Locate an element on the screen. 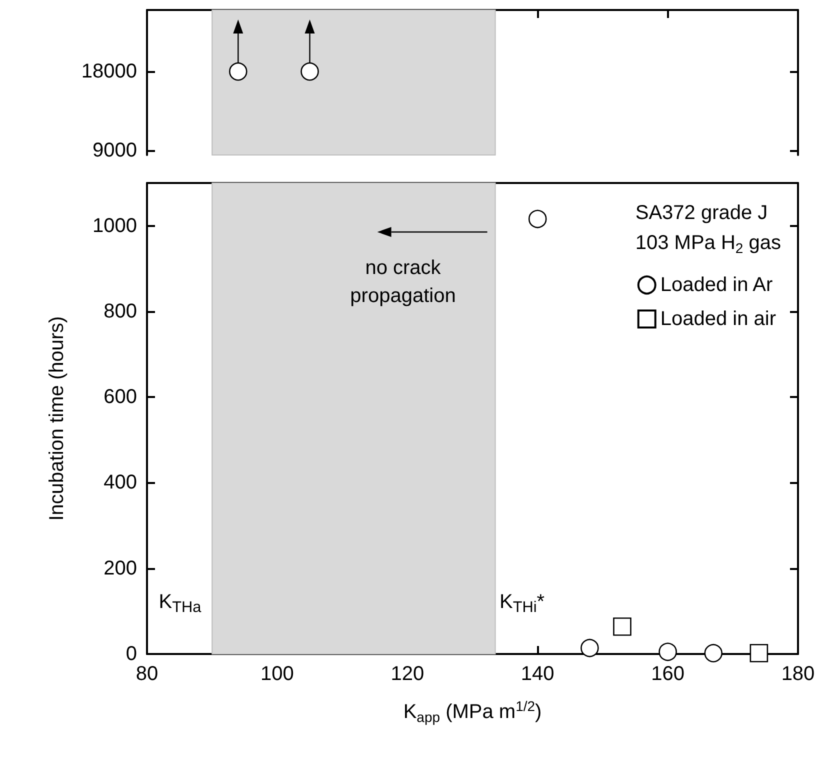 Image resolution: width=831 pixels, height=776 pixels. legend-label: Loaded in air is located at coordinates (718, 319).